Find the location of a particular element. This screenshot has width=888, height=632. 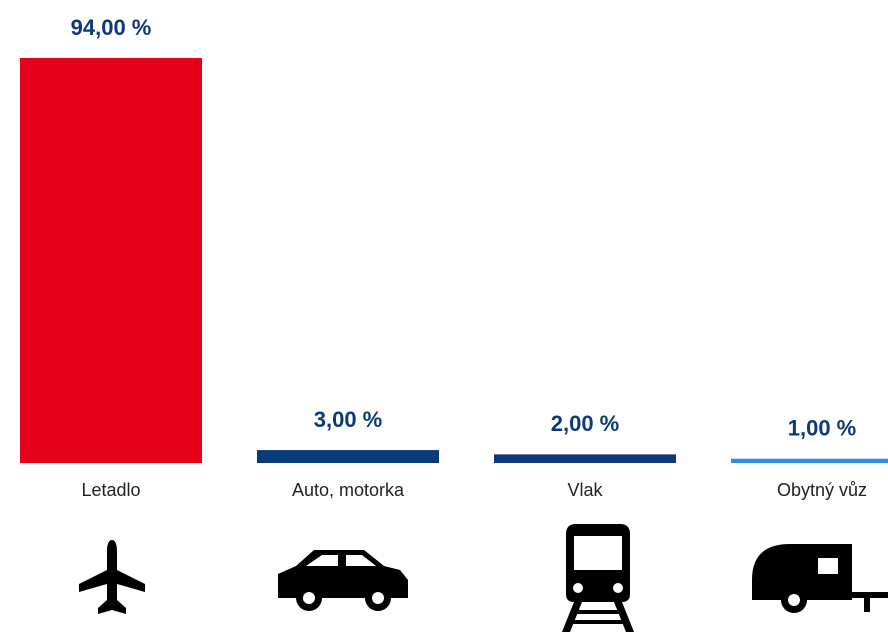

plane-icon is located at coordinates (112, 577).